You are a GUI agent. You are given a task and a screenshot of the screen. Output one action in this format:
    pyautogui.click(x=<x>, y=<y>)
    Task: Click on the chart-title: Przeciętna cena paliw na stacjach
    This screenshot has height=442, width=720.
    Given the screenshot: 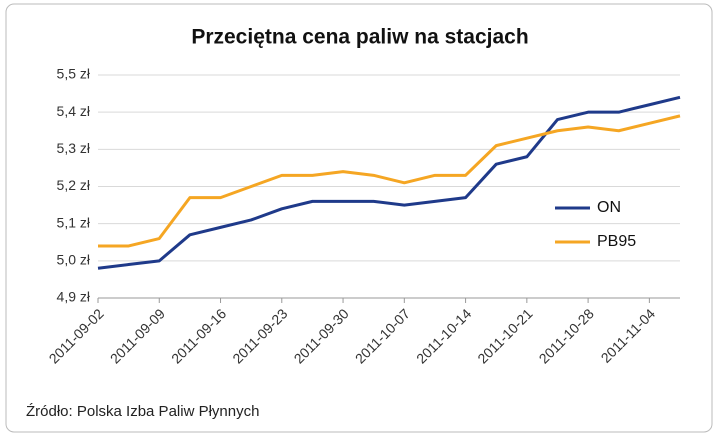 What is the action you would take?
    pyautogui.click(x=359, y=37)
    